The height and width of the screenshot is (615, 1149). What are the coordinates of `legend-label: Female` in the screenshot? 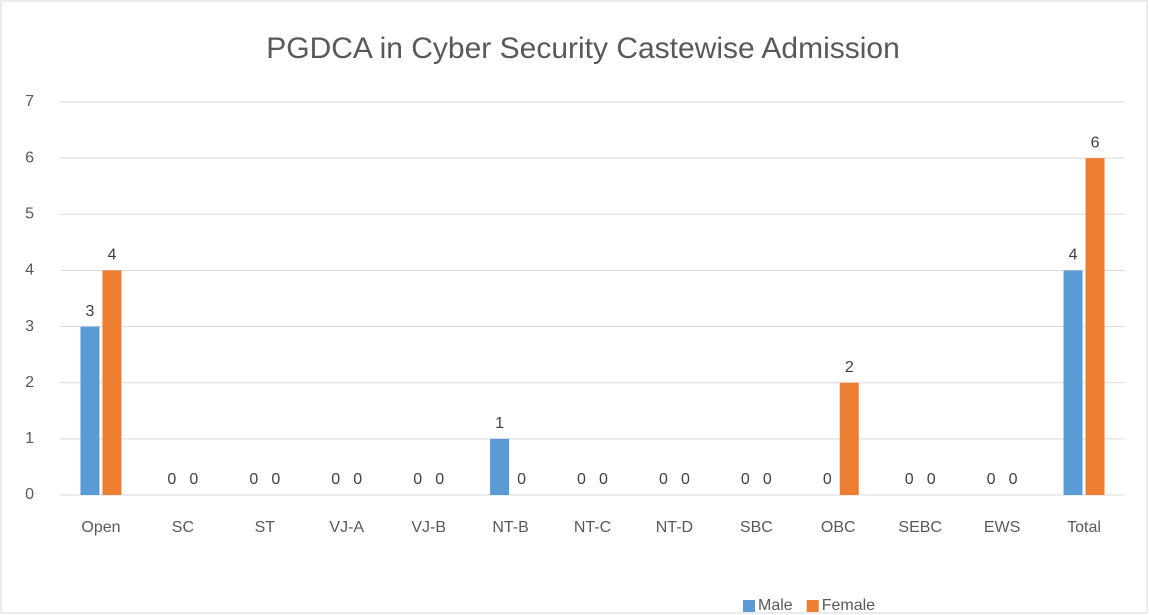 It's located at (848, 605).